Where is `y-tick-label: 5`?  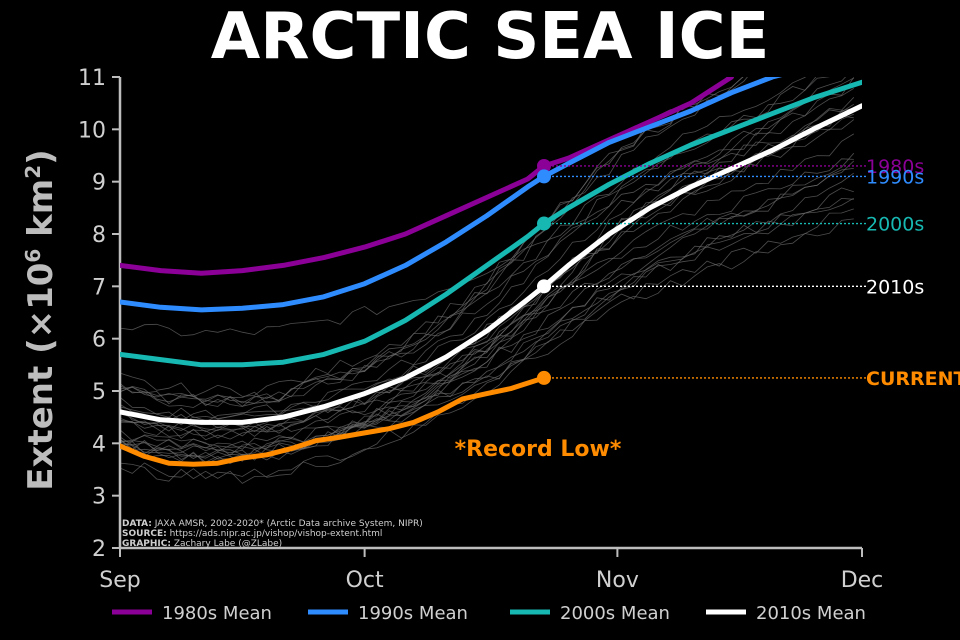
y-tick-label: 5 is located at coordinates (99, 392).